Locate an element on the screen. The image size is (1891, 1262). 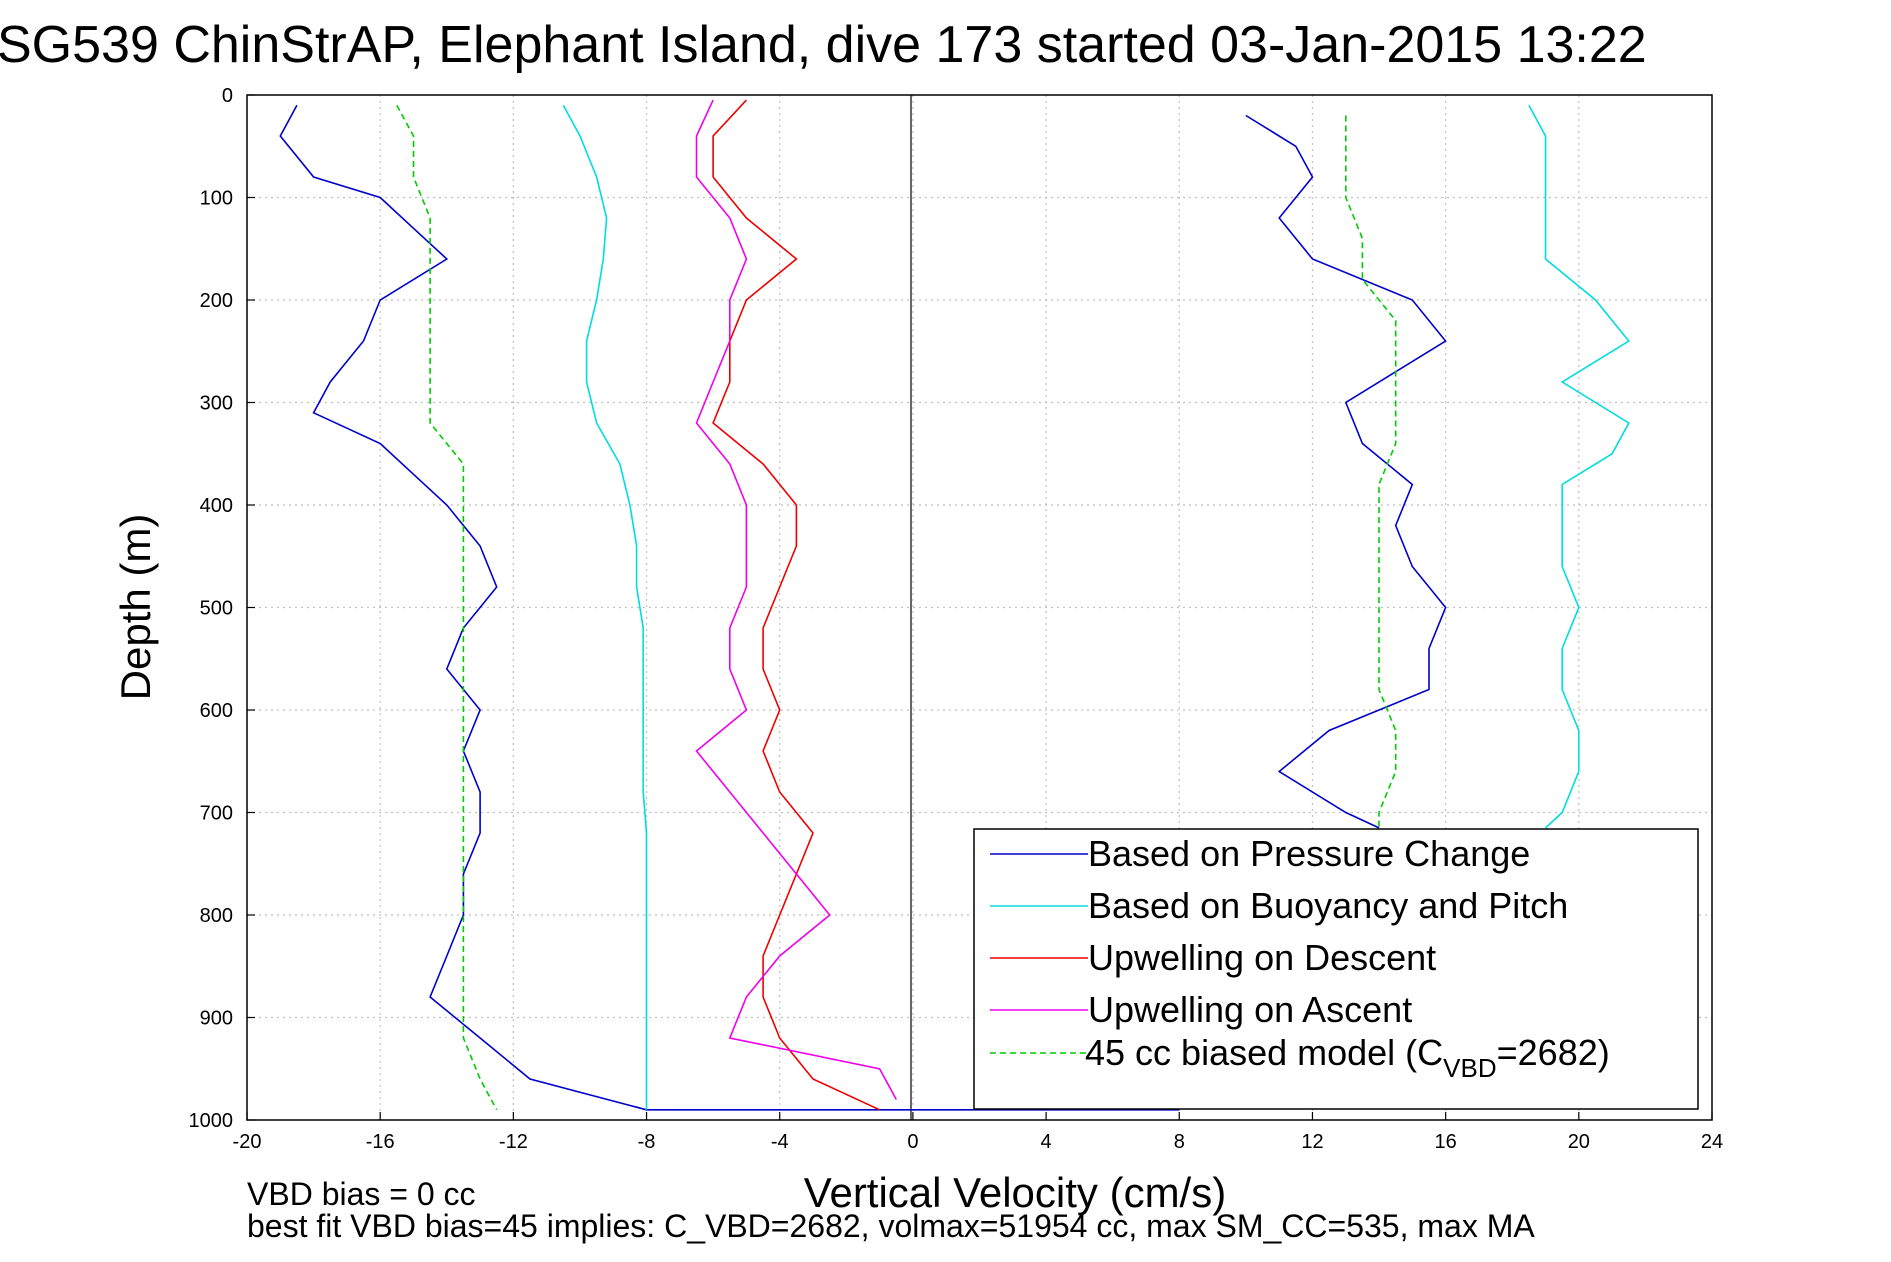
y-tick-label: 800 is located at coordinates (216, 916).